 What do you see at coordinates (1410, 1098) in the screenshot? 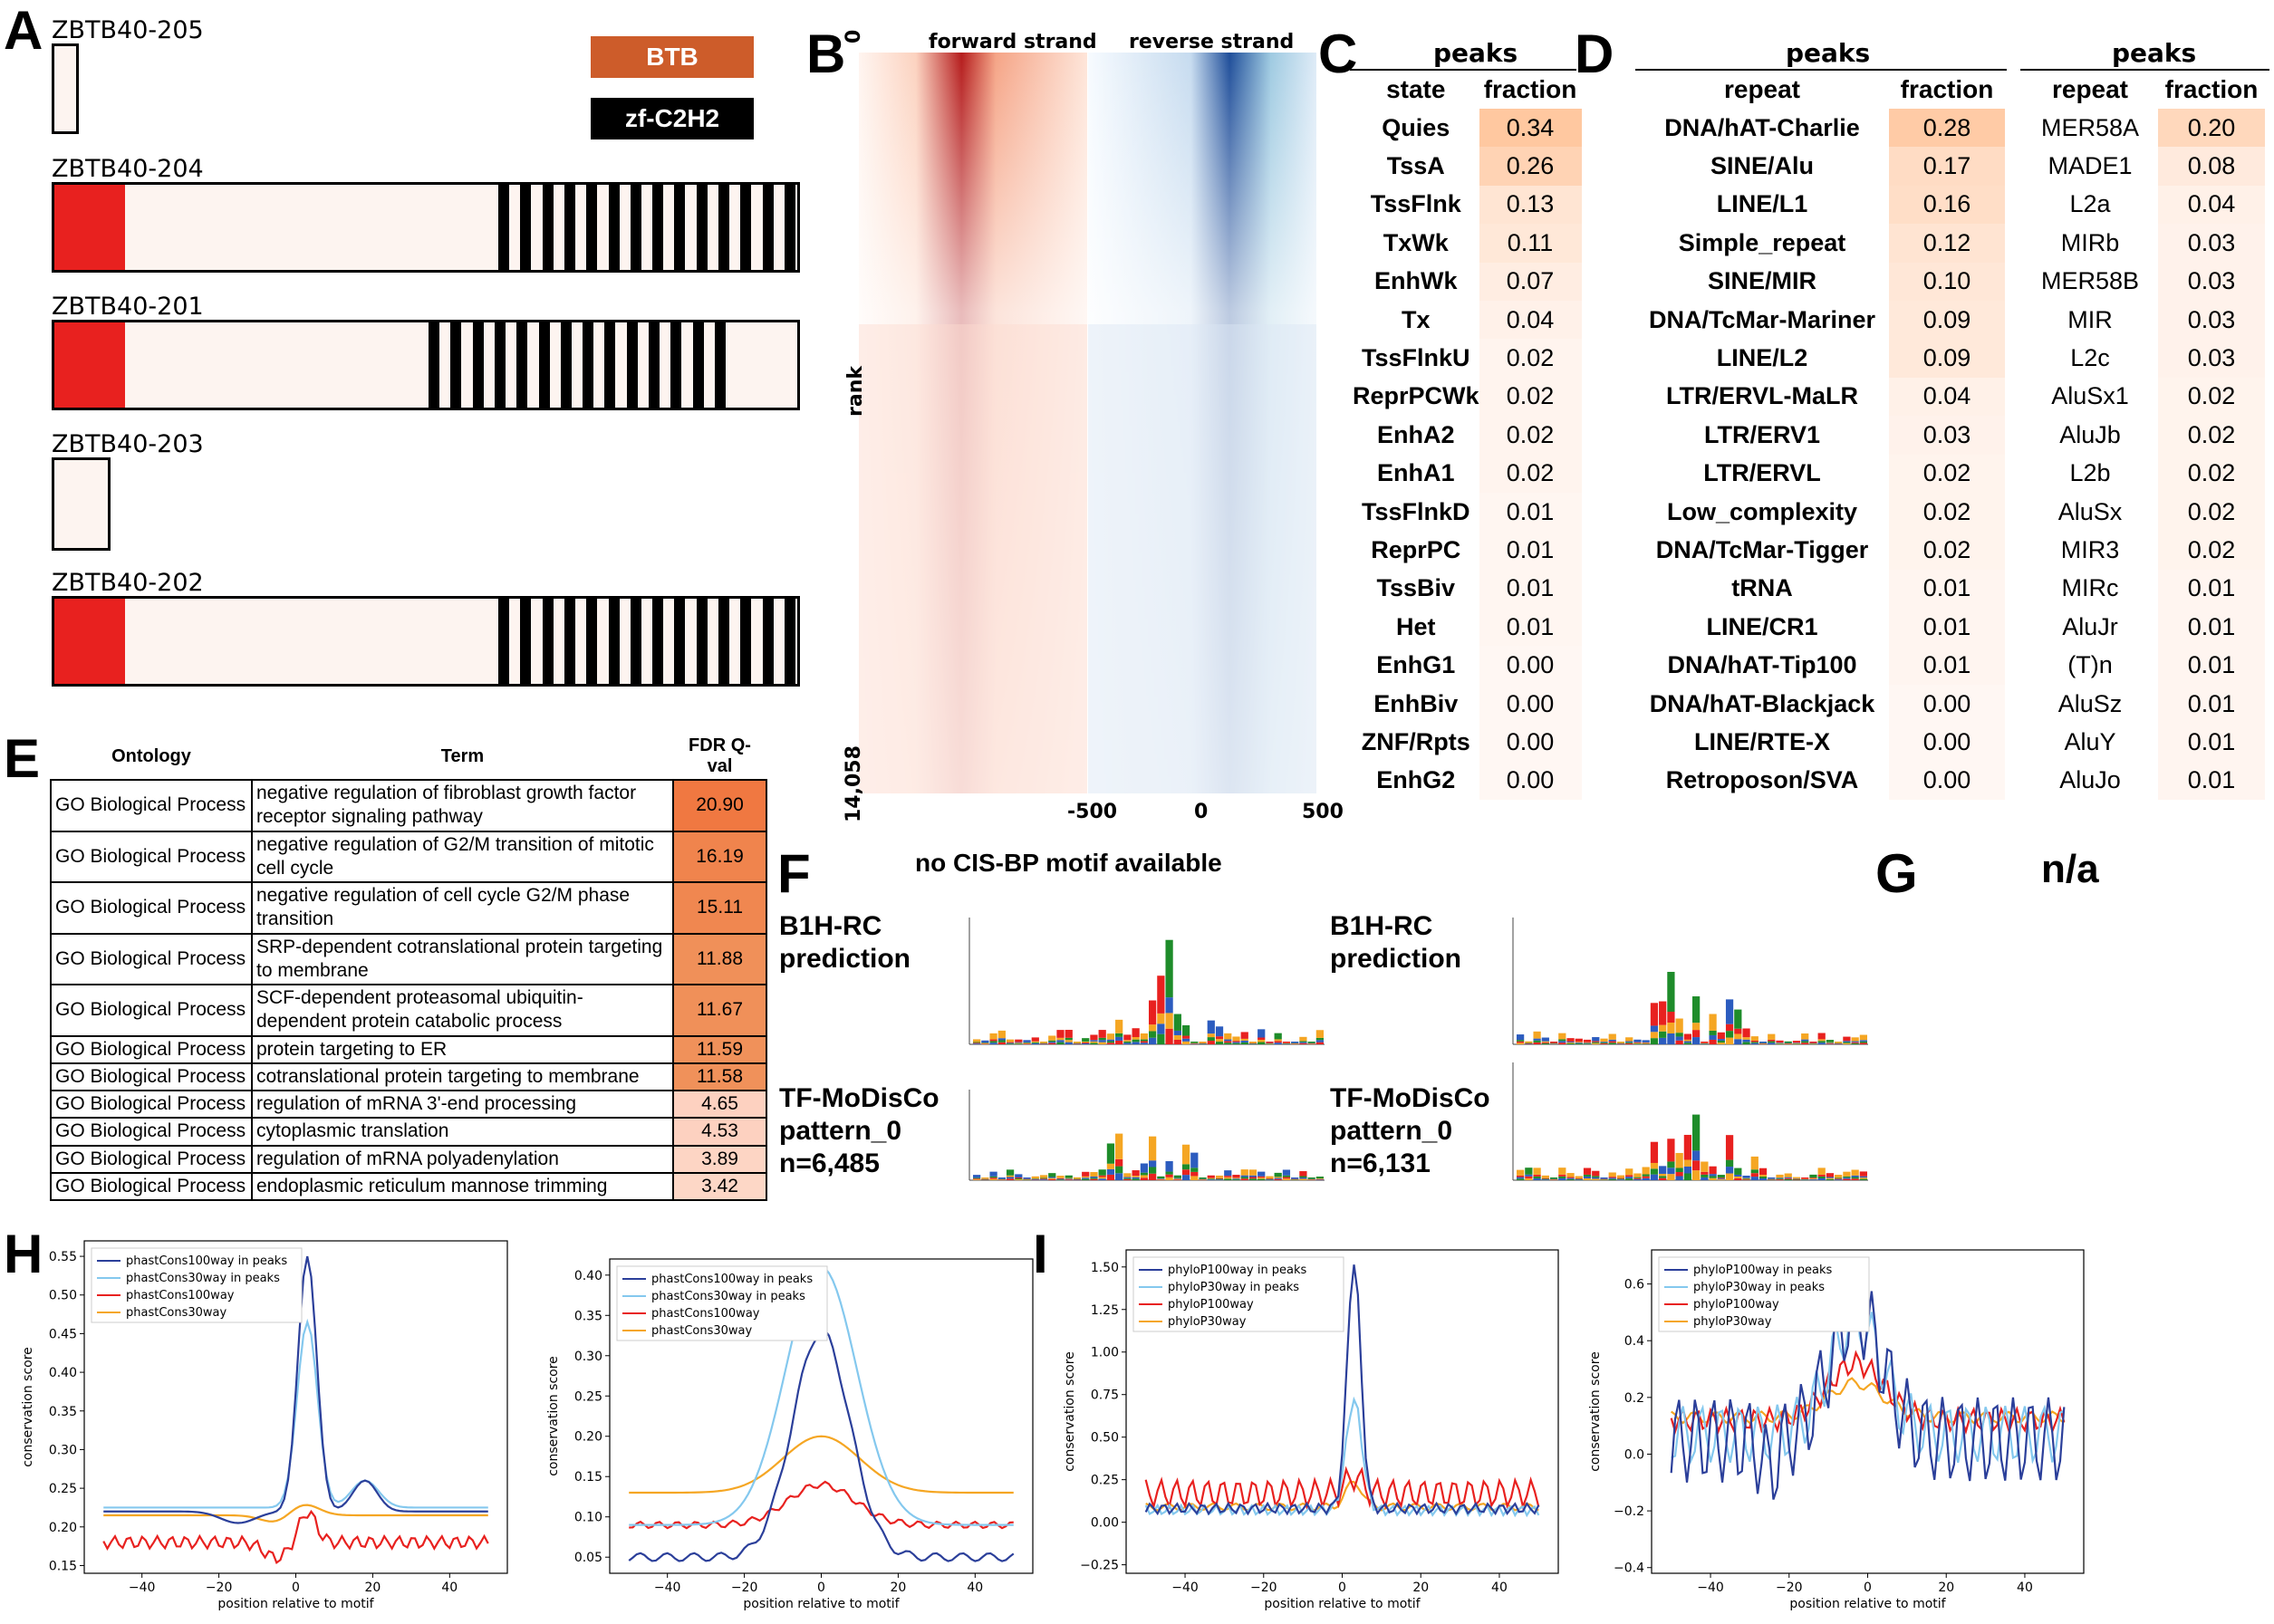
I see `tfm-line1: TF-MoDisCo` at bounding box center [1410, 1098].